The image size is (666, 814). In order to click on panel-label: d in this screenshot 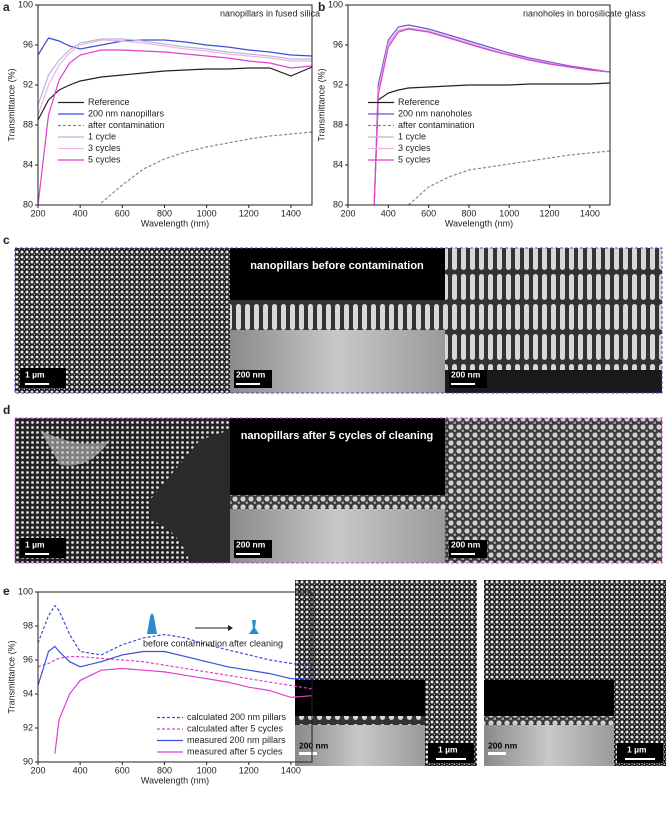, I will do `click(6, 410)`.